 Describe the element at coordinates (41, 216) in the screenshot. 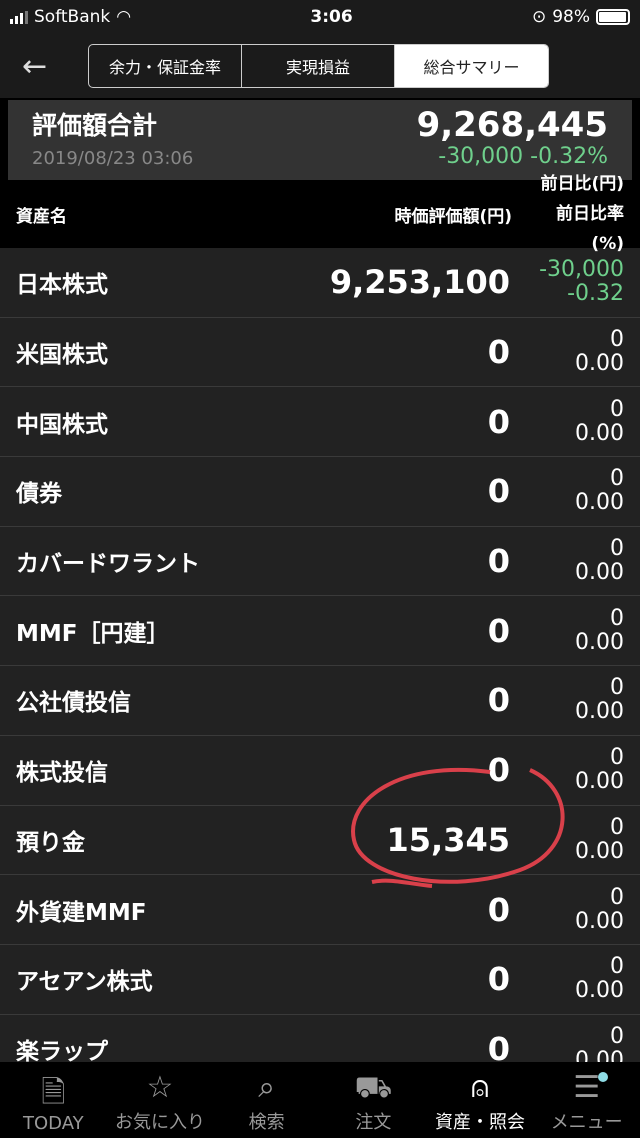

I see `header-name: 資産名` at that location.